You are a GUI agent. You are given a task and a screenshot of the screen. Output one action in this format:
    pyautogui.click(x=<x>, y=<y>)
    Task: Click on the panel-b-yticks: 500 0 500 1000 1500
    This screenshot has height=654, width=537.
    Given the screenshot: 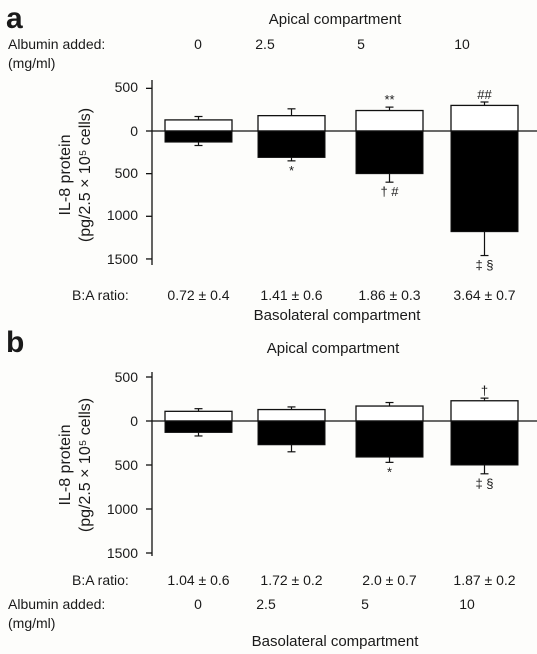 What is the action you would take?
    pyautogui.click(x=122, y=465)
    